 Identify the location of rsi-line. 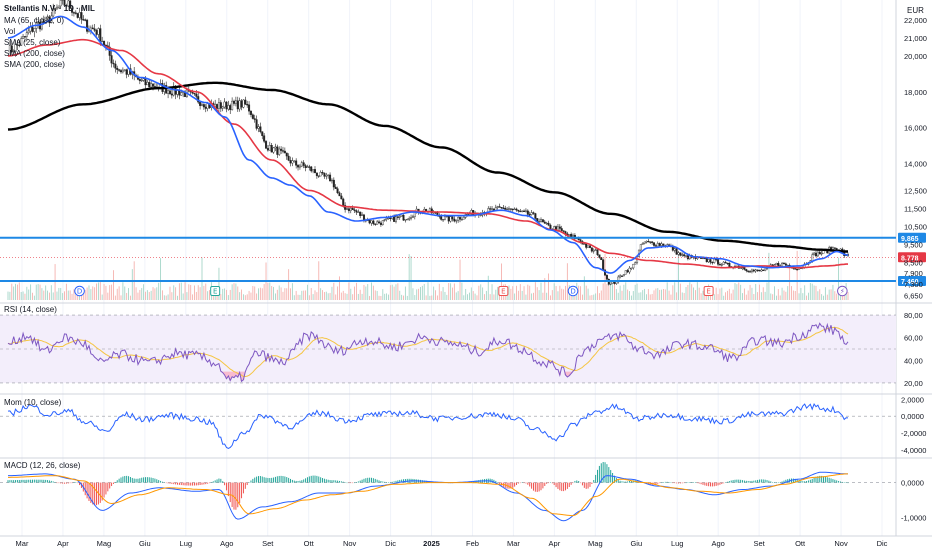
(428, 352).